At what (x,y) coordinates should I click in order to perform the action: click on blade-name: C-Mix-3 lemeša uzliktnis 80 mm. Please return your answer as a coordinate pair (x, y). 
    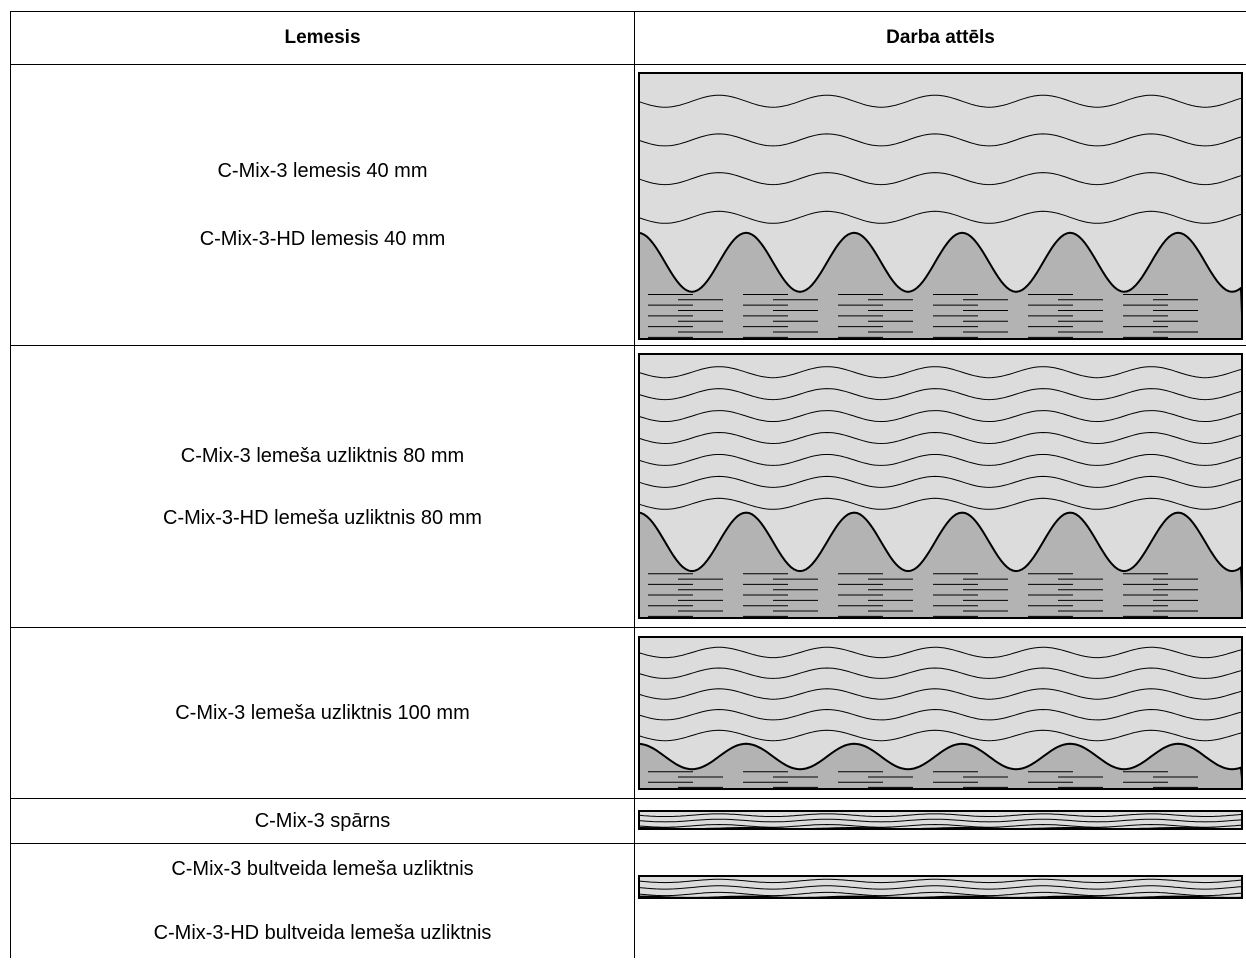
    Looking at the image, I should click on (322, 455).